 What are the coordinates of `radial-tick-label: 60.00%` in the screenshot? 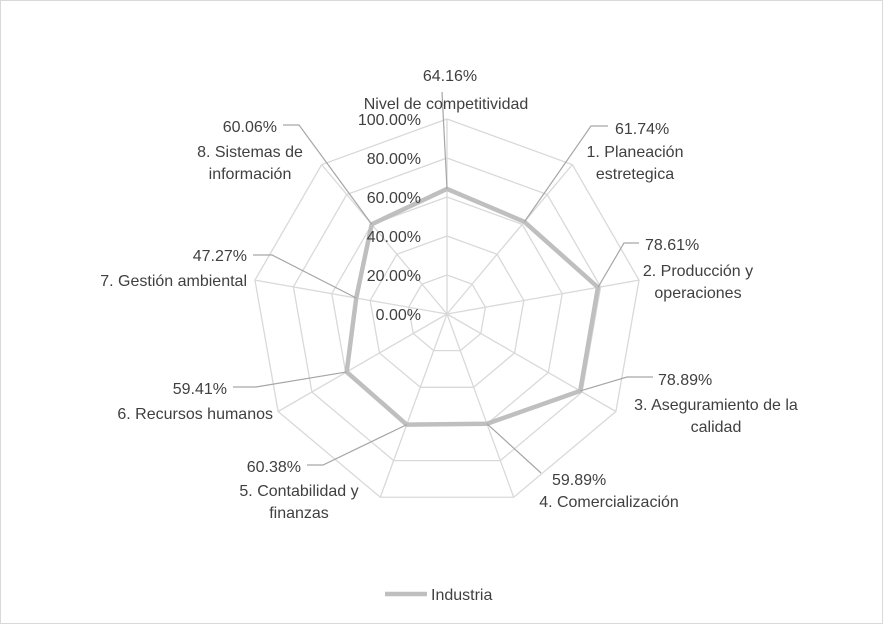 It's located at (394, 198).